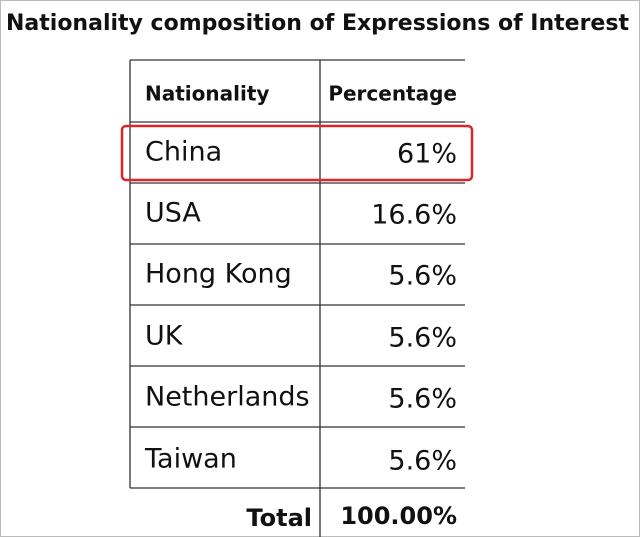  I want to click on header-cell: Percentage, so click(392, 94).